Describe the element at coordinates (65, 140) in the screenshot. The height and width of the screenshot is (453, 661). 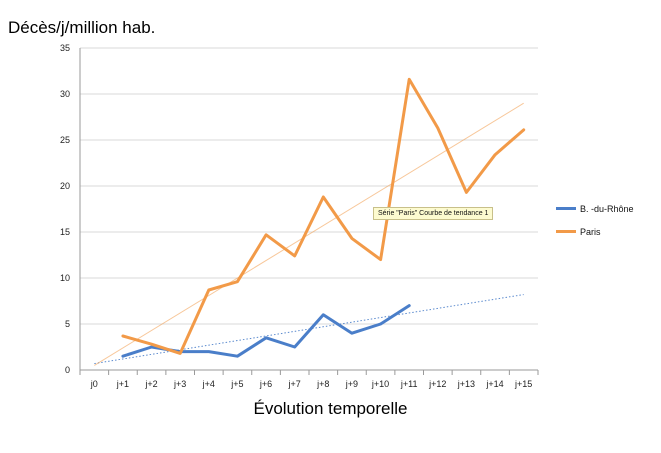
I see `y-tick-label: 25` at that location.